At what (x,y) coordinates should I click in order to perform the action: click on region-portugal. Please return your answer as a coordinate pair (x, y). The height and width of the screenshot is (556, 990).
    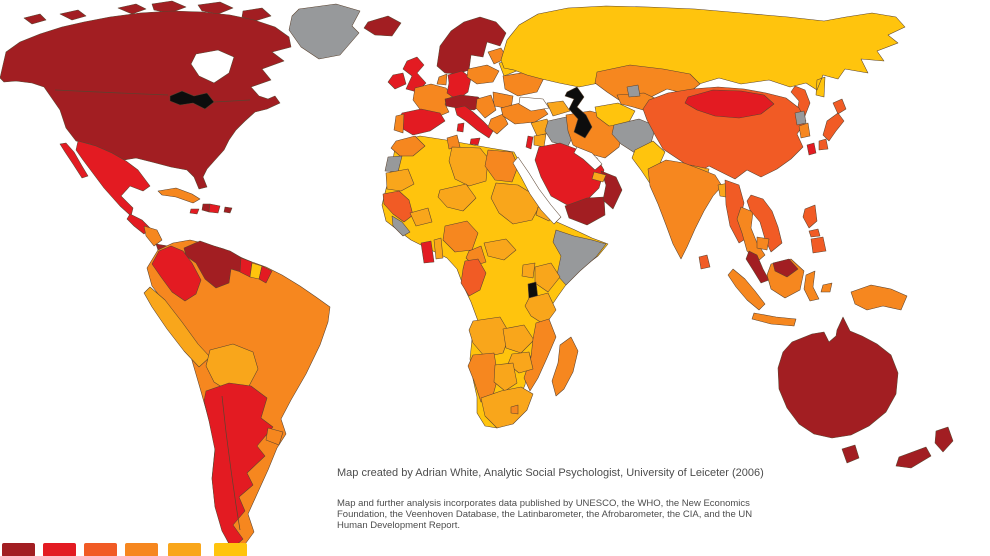
    Looking at the image, I should click on (399, 123).